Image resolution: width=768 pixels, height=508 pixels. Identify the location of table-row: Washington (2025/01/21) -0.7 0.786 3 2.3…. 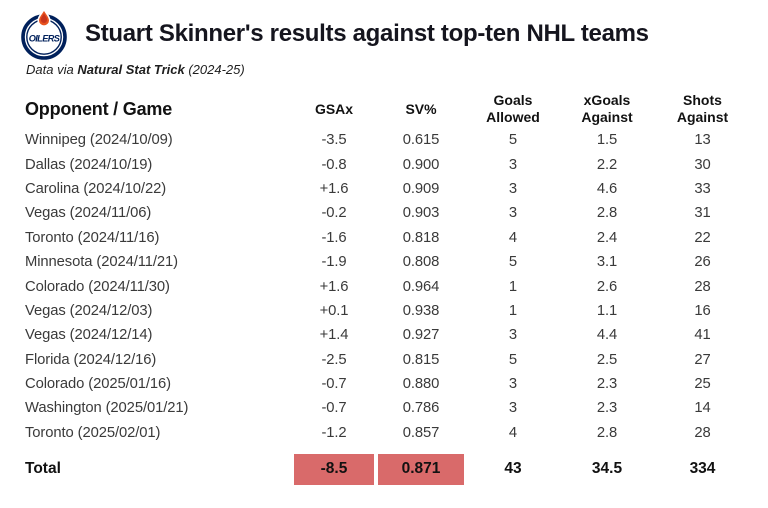
(387, 408).